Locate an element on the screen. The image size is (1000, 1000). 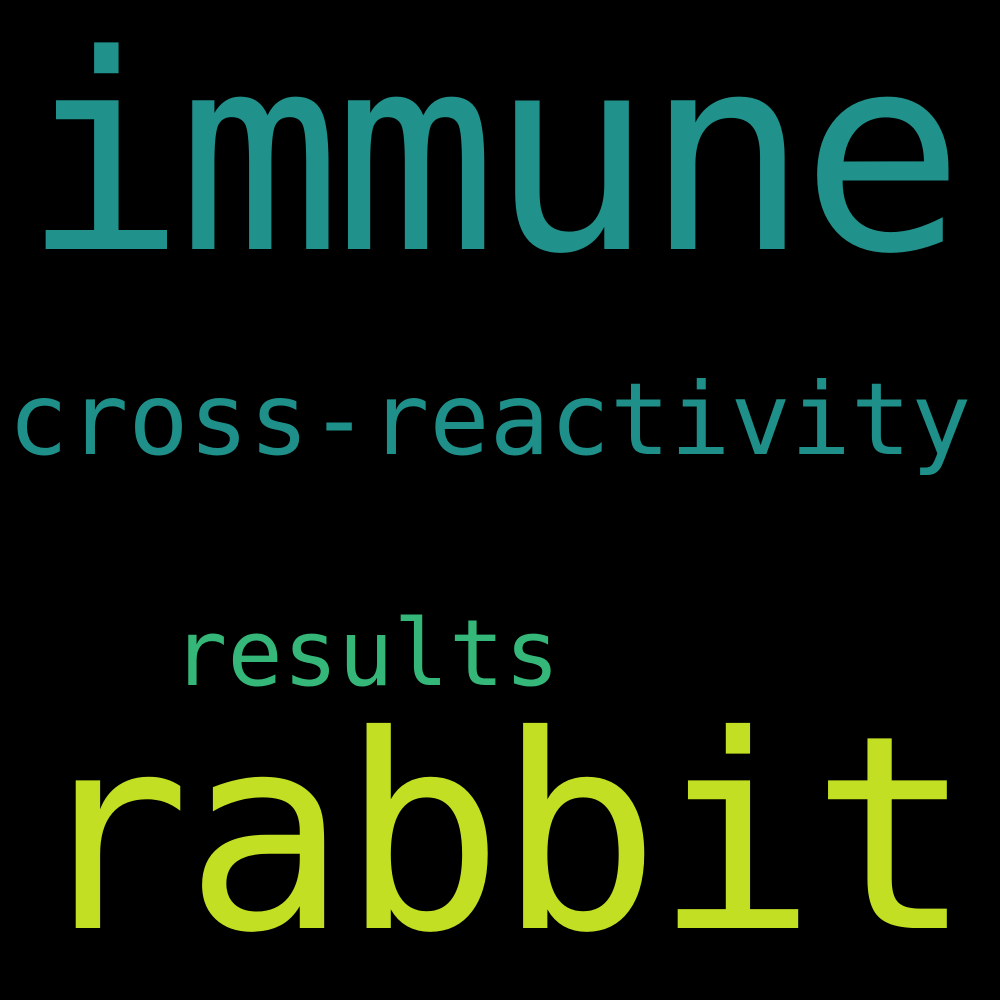
word-results: results is located at coordinates (366, 653).